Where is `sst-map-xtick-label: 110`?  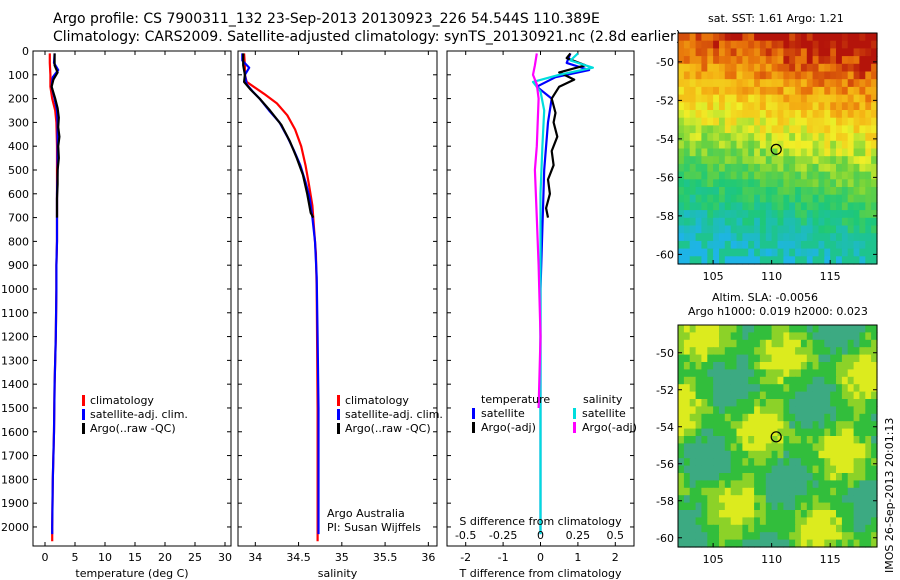 sst-map-xtick-label: 110 is located at coordinates (771, 276).